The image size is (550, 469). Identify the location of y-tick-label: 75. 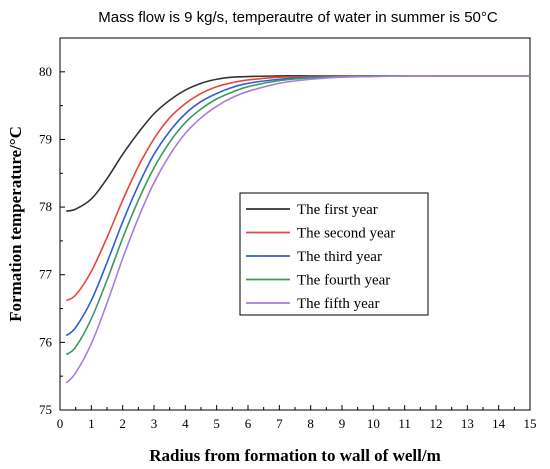
(45, 409).